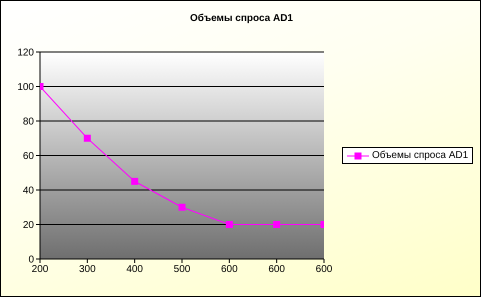  I want to click on y-tick-label: 80, so click(28, 122).